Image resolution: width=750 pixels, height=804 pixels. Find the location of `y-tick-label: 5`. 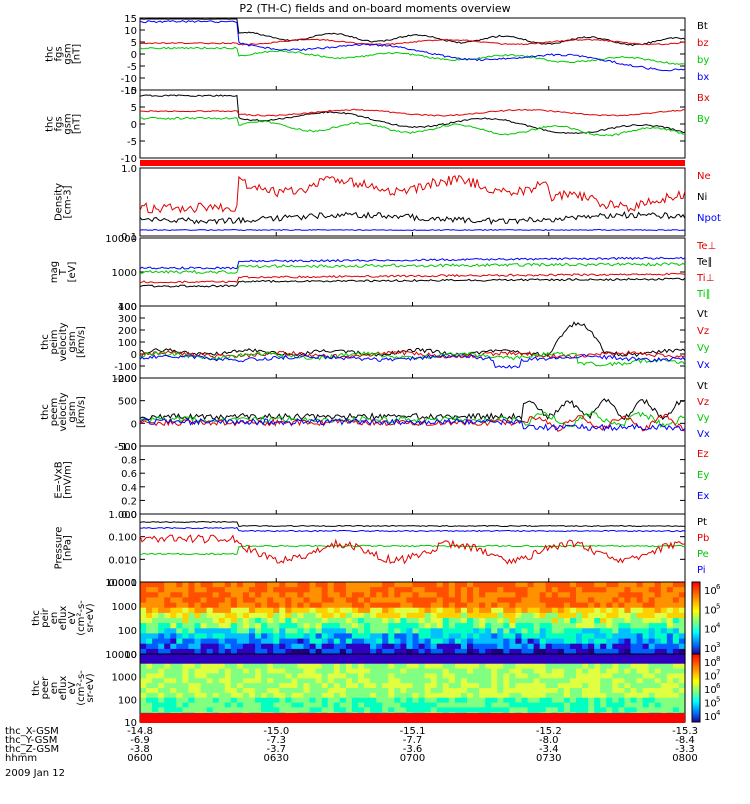

y-tick-label: 5 is located at coordinates (134, 43).